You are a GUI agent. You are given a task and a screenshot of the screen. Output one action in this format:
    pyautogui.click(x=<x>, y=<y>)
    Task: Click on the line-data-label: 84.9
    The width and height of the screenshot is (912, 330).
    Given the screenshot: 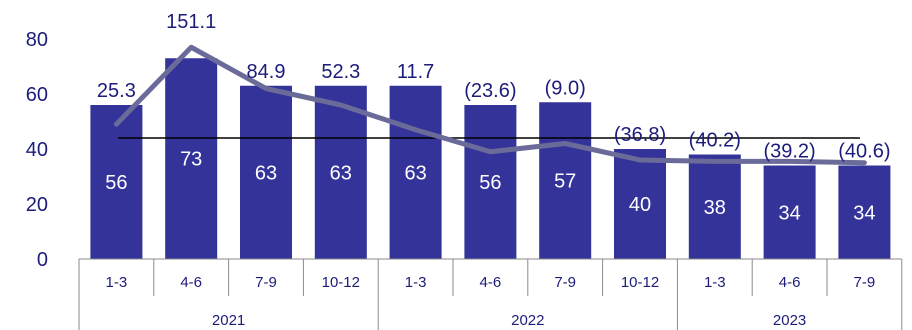 What is the action you would take?
    pyautogui.click(x=266, y=72)
    